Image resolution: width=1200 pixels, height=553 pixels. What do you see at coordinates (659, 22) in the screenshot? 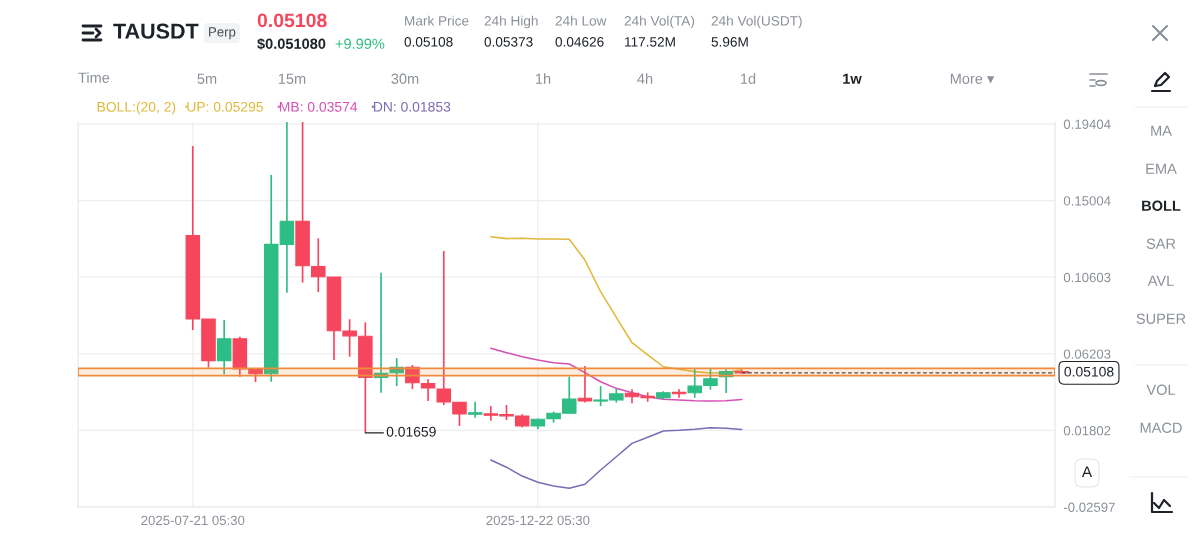
I see `text: 24h Vol(TA)` at bounding box center [659, 22].